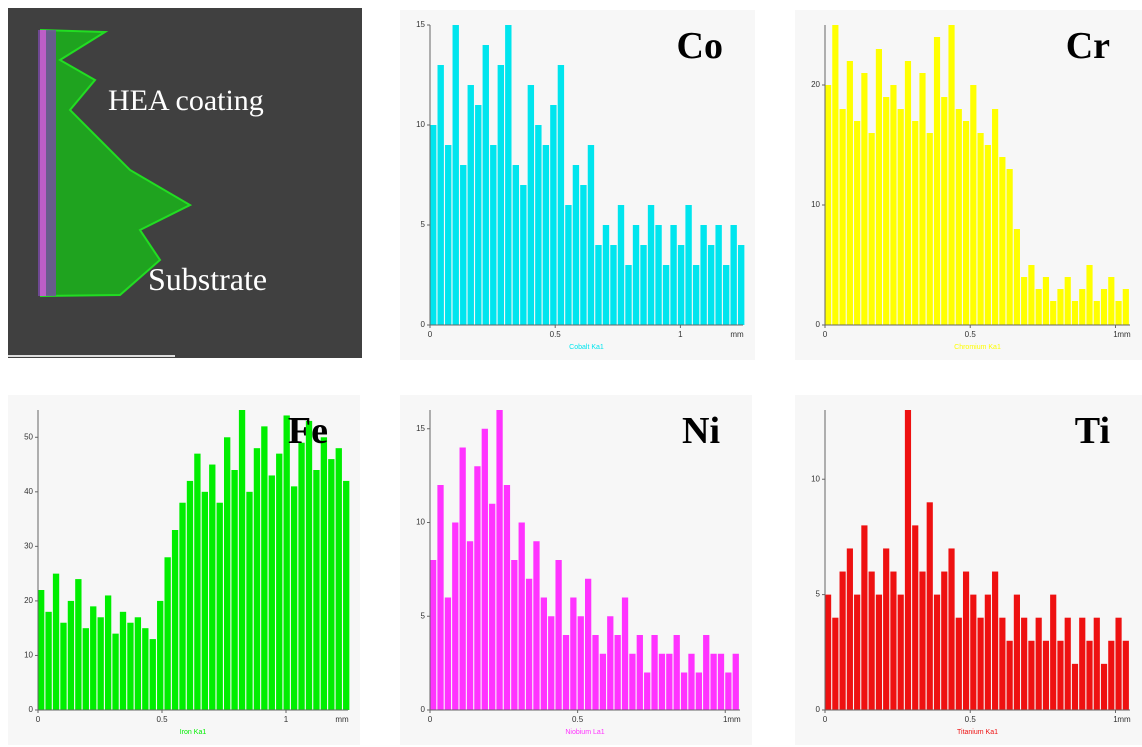 This screenshot has width=1142, height=747. Describe the element at coordinates (576, 570) in the screenshot. I see `chart-panel: 0 5 10 15 0 0.5 1 mm Niobium La1 Ni` at that location.